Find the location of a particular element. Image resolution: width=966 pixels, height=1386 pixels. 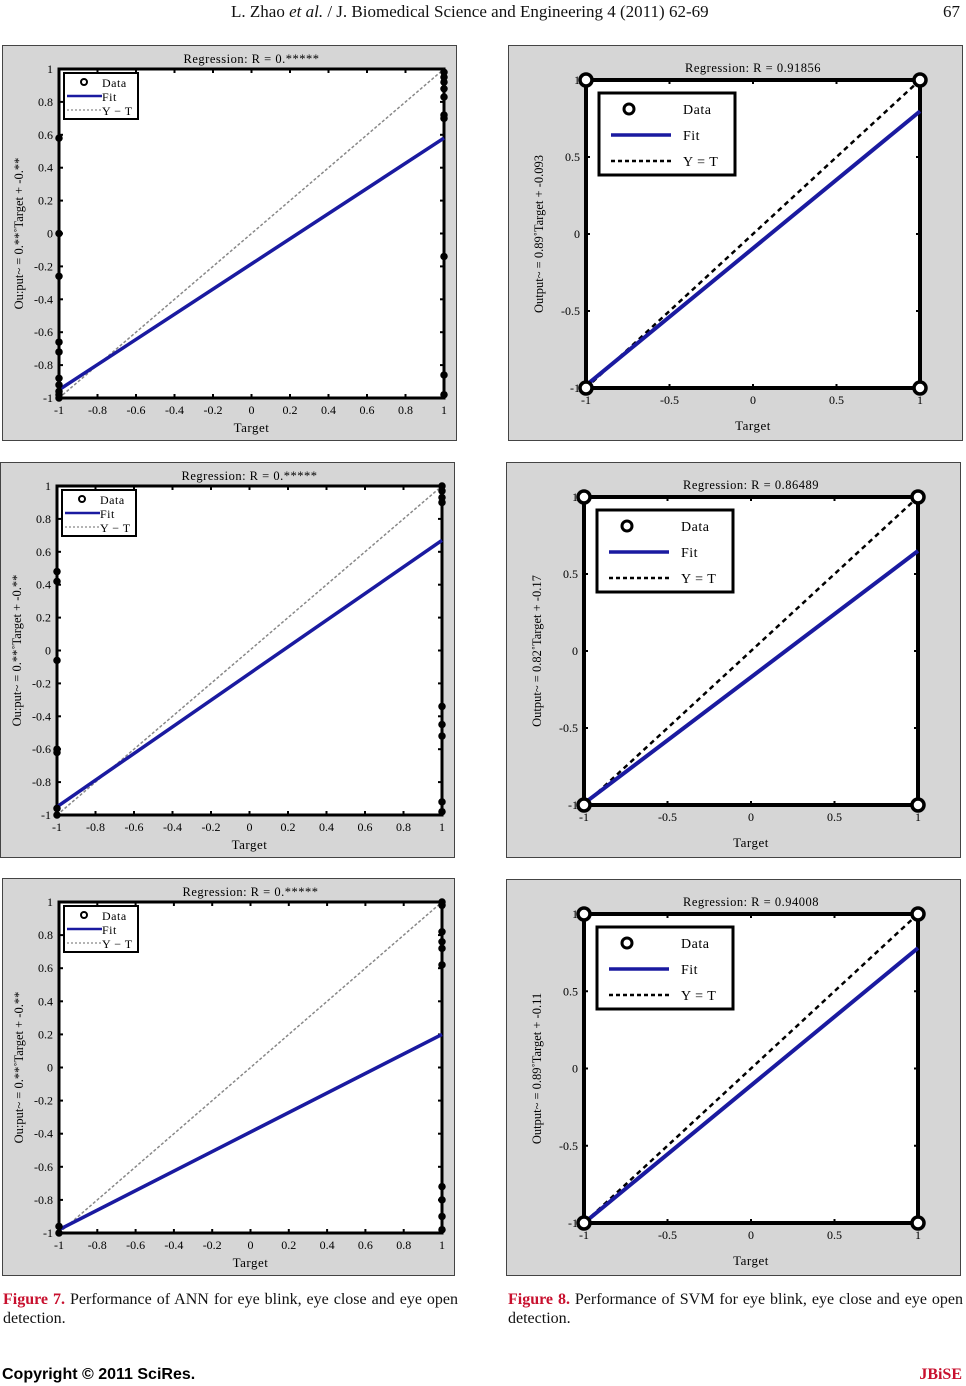

x-tick-label: -0.5 is located at coordinates (669, 400).